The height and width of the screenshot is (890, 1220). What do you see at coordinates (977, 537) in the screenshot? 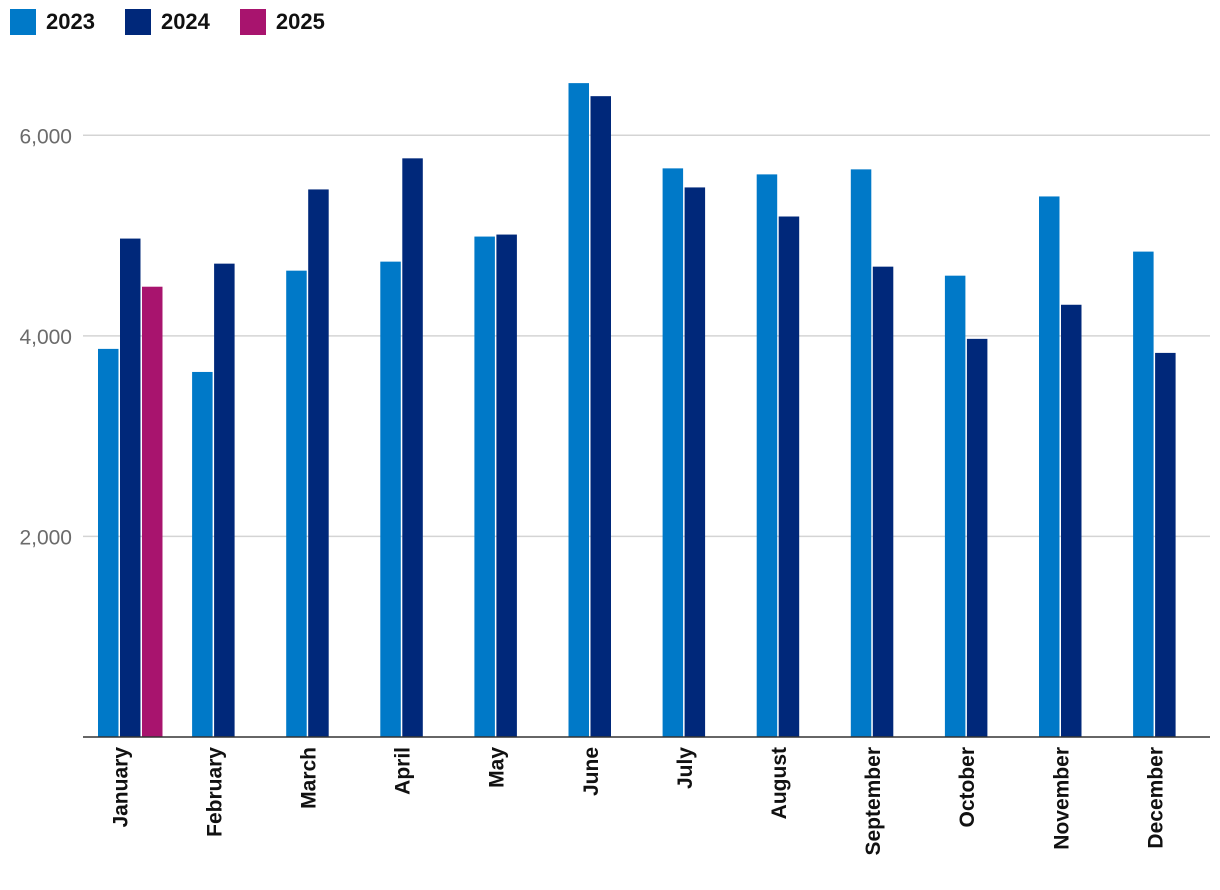
I see `bar-2024-october` at bounding box center [977, 537].